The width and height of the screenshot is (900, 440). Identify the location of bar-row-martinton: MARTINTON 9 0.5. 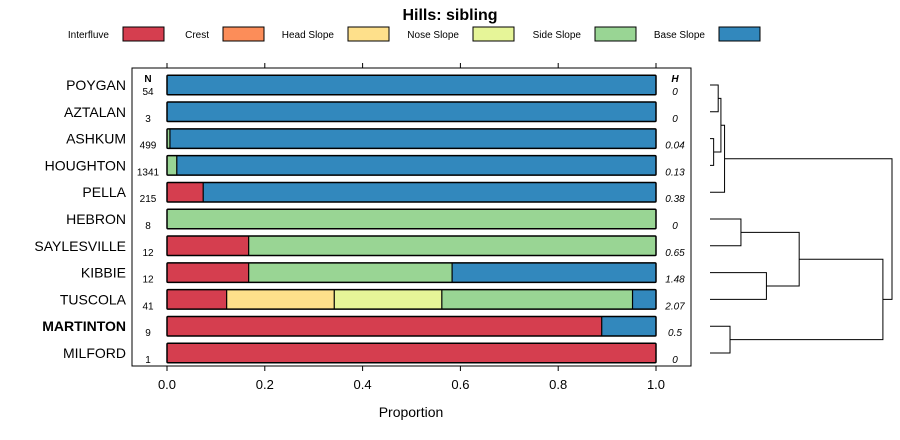
(362, 327).